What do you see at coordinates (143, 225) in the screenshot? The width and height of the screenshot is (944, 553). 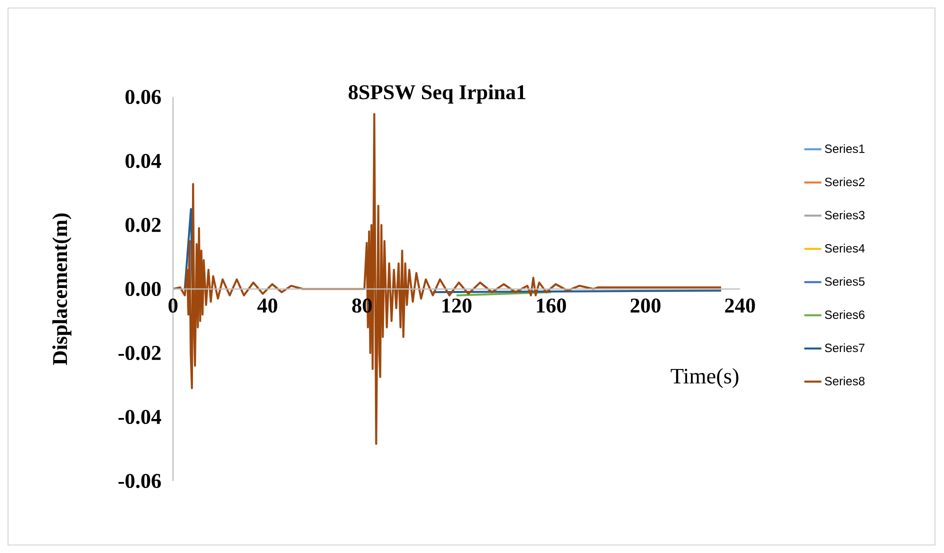 I see `y-tick-label: 0.02` at bounding box center [143, 225].